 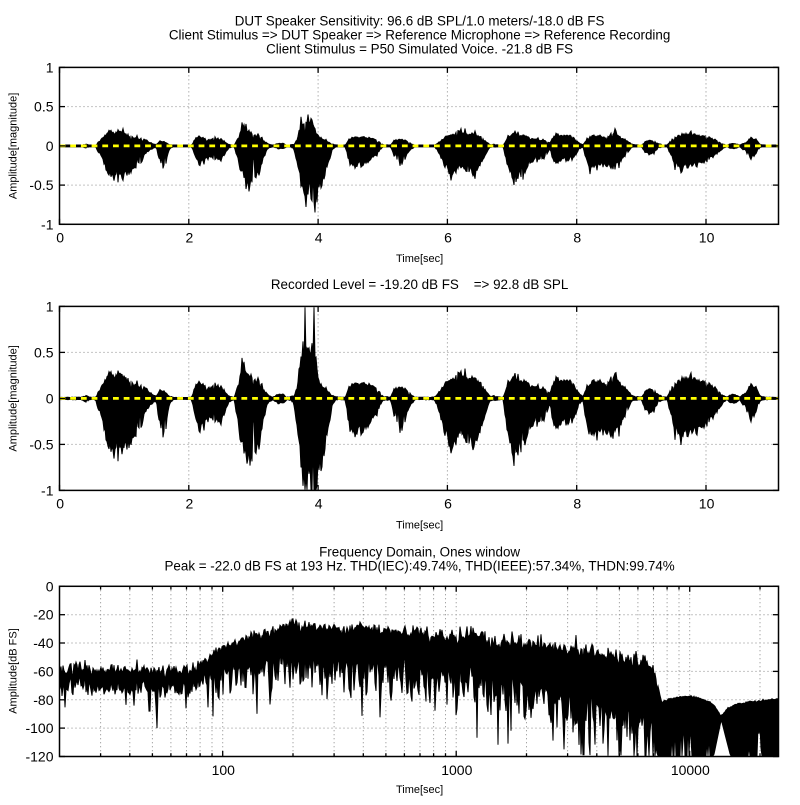 What do you see at coordinates (43, 615) in the screenshot?
I see `svg-text: -20` at bounding box center [43, 615].